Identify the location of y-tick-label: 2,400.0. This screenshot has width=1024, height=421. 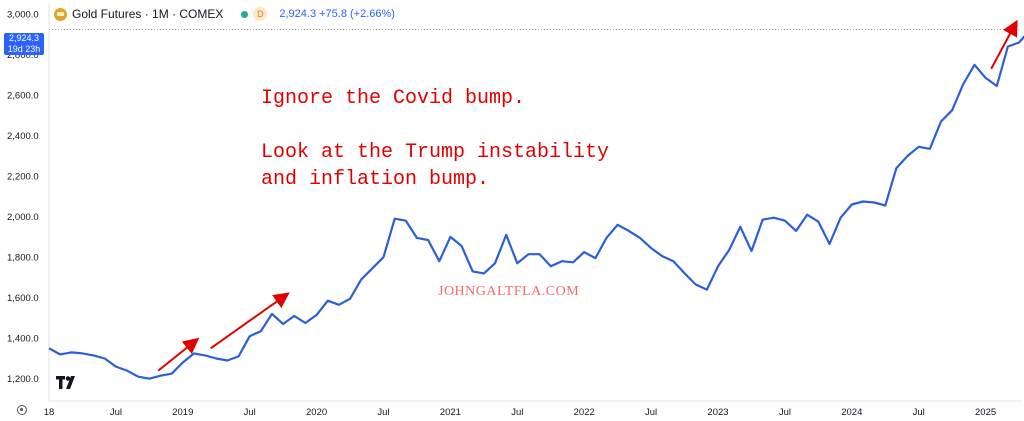
(23, 136).